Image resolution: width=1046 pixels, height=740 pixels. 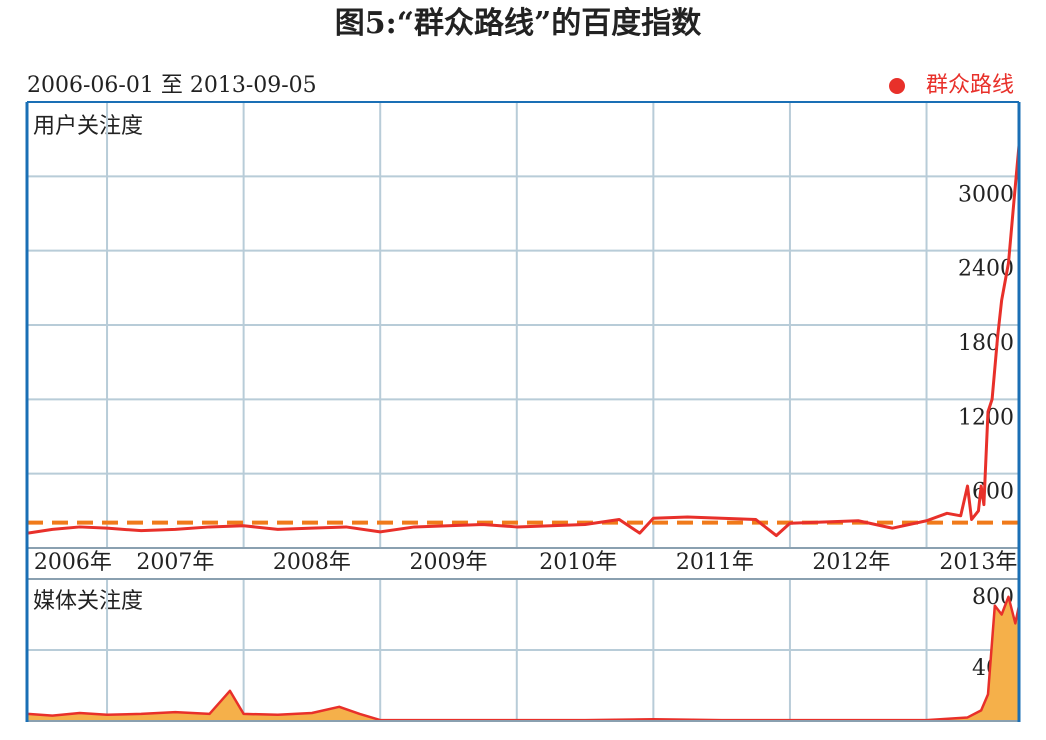 What do you see at coordinates (518, 23) in the screenshot?
I see `chart-title: 图5:“群众路线”的百度指数` at bounding box center [518, 23].